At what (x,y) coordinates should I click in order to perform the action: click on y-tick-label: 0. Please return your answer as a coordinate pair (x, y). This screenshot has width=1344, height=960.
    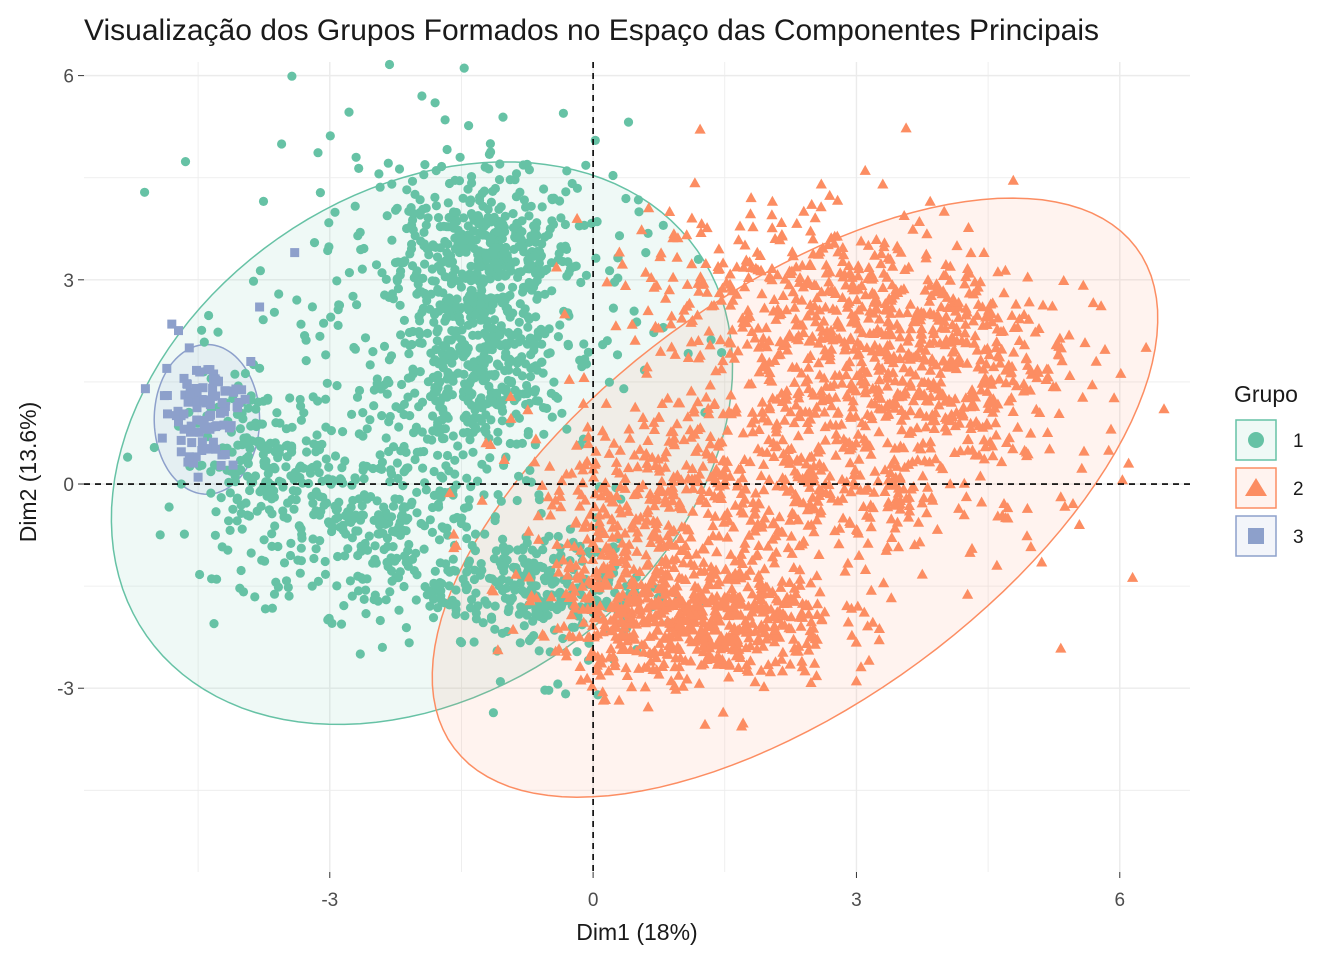
    Looking at the image, I should click on (68, 485).